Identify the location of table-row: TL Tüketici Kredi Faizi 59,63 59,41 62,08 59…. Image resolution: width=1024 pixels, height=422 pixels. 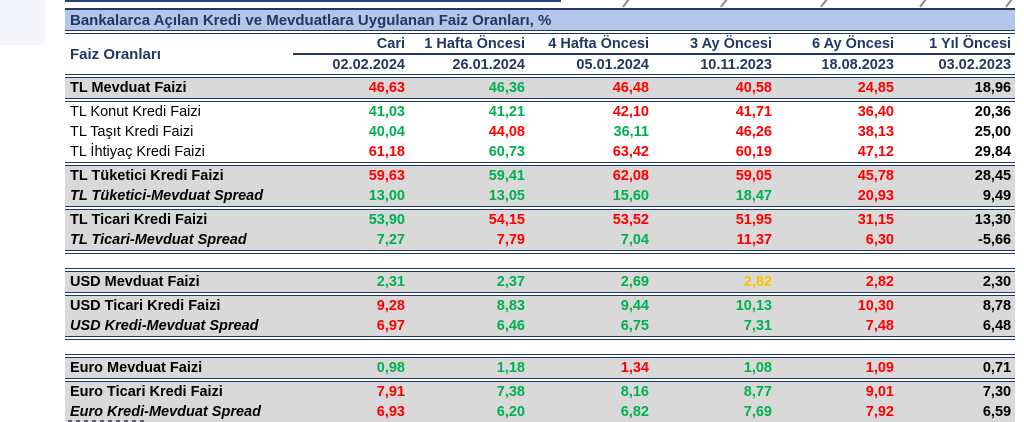
(540, 175).